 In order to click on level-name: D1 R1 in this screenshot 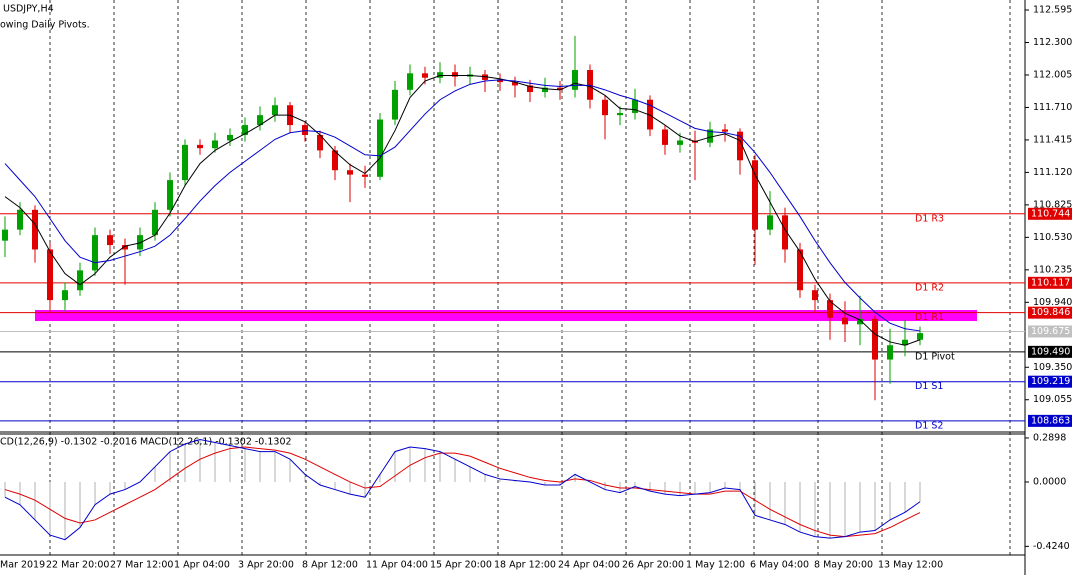, I will do `click(929, 317)`.